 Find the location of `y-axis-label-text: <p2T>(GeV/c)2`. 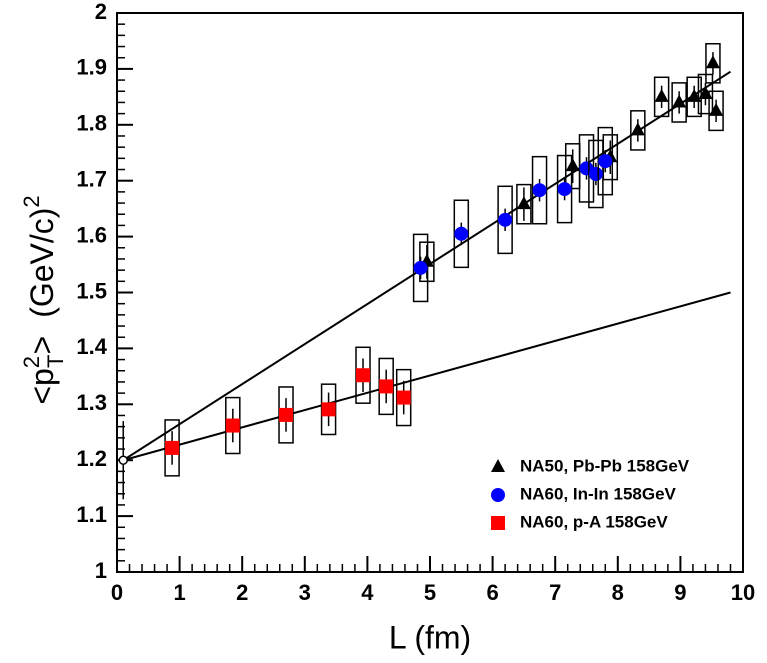

y-axis-label-text: <p2T>(GeV/c)2 is located at coordinates (43, 299).